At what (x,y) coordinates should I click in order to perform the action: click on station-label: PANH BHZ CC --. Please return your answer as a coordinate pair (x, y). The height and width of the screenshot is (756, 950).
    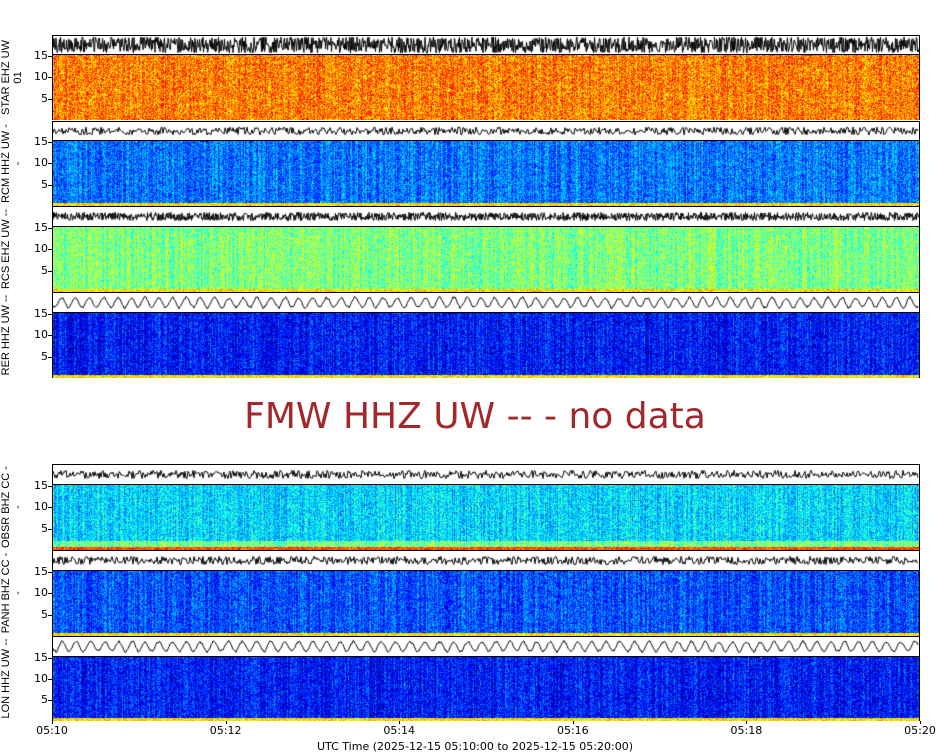
    Looking at the image, I should click on (12, 593).